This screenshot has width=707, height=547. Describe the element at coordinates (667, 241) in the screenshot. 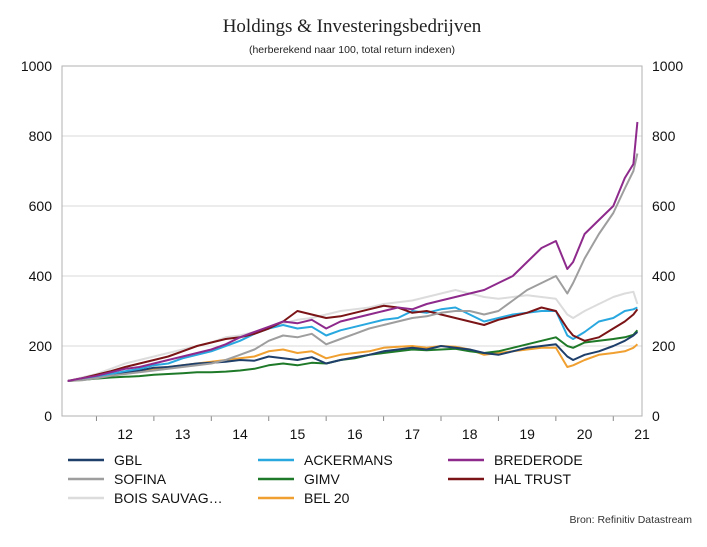

I see `y-axis-right: 0 200 400 600 800 1000` at that location.